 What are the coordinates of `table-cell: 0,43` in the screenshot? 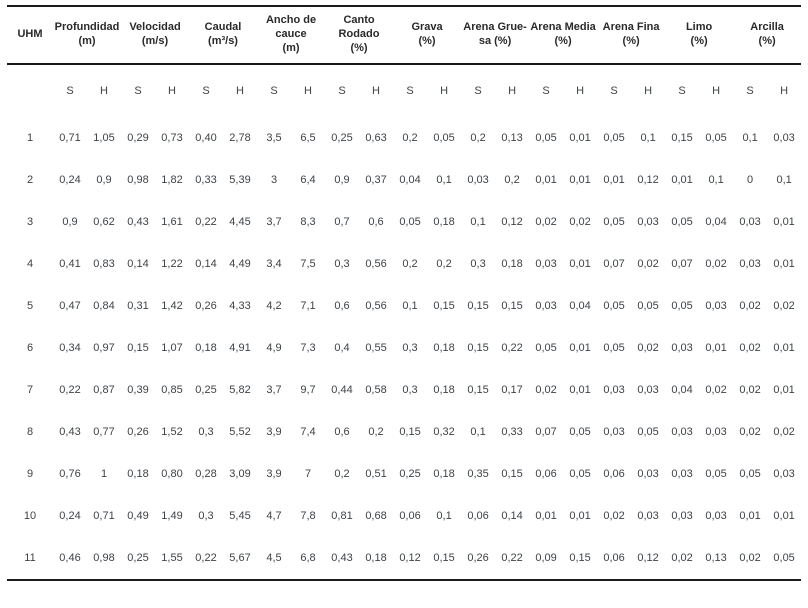 It's located at (70, 432).